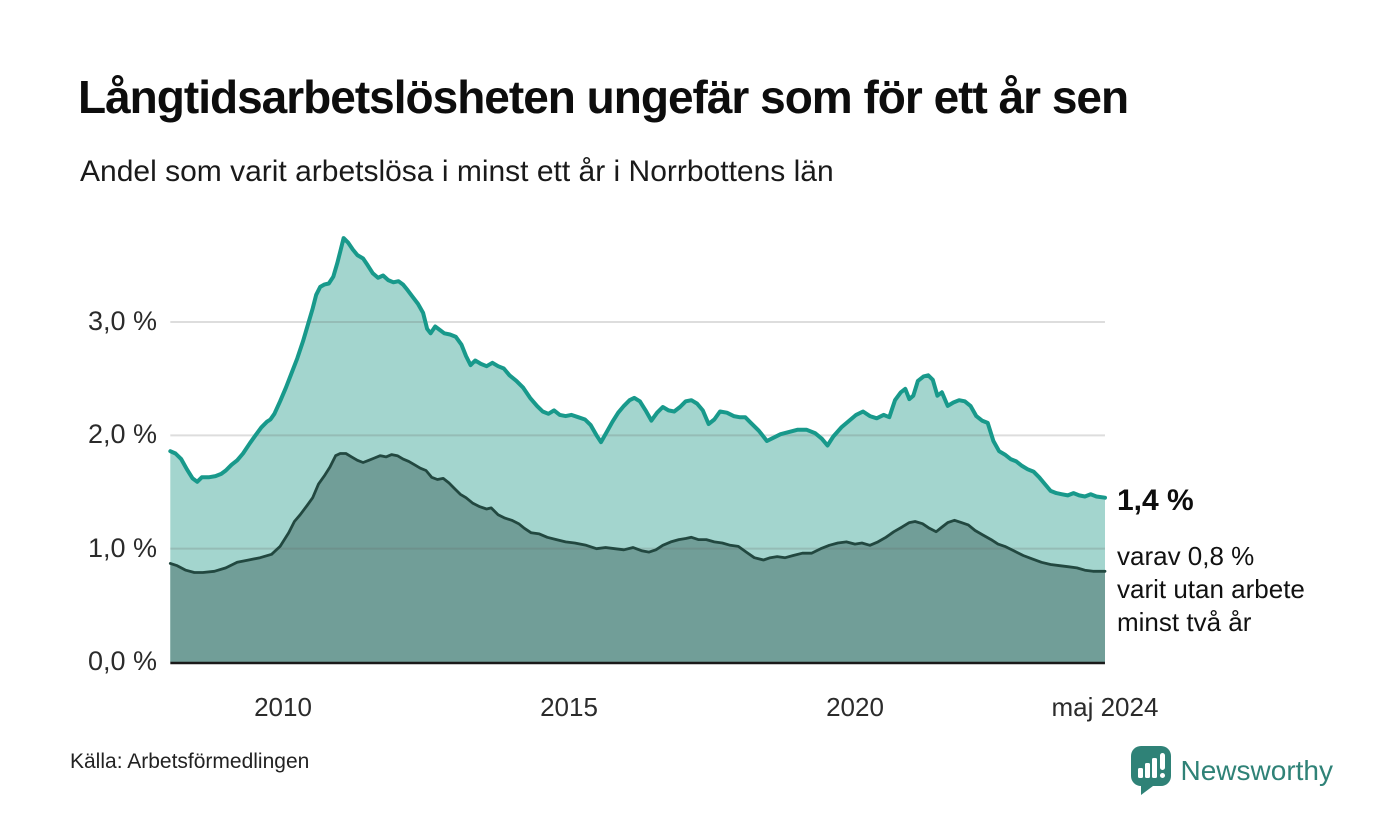  I want to click on annotation-line: varit utan arbete, so click(1211, 589).